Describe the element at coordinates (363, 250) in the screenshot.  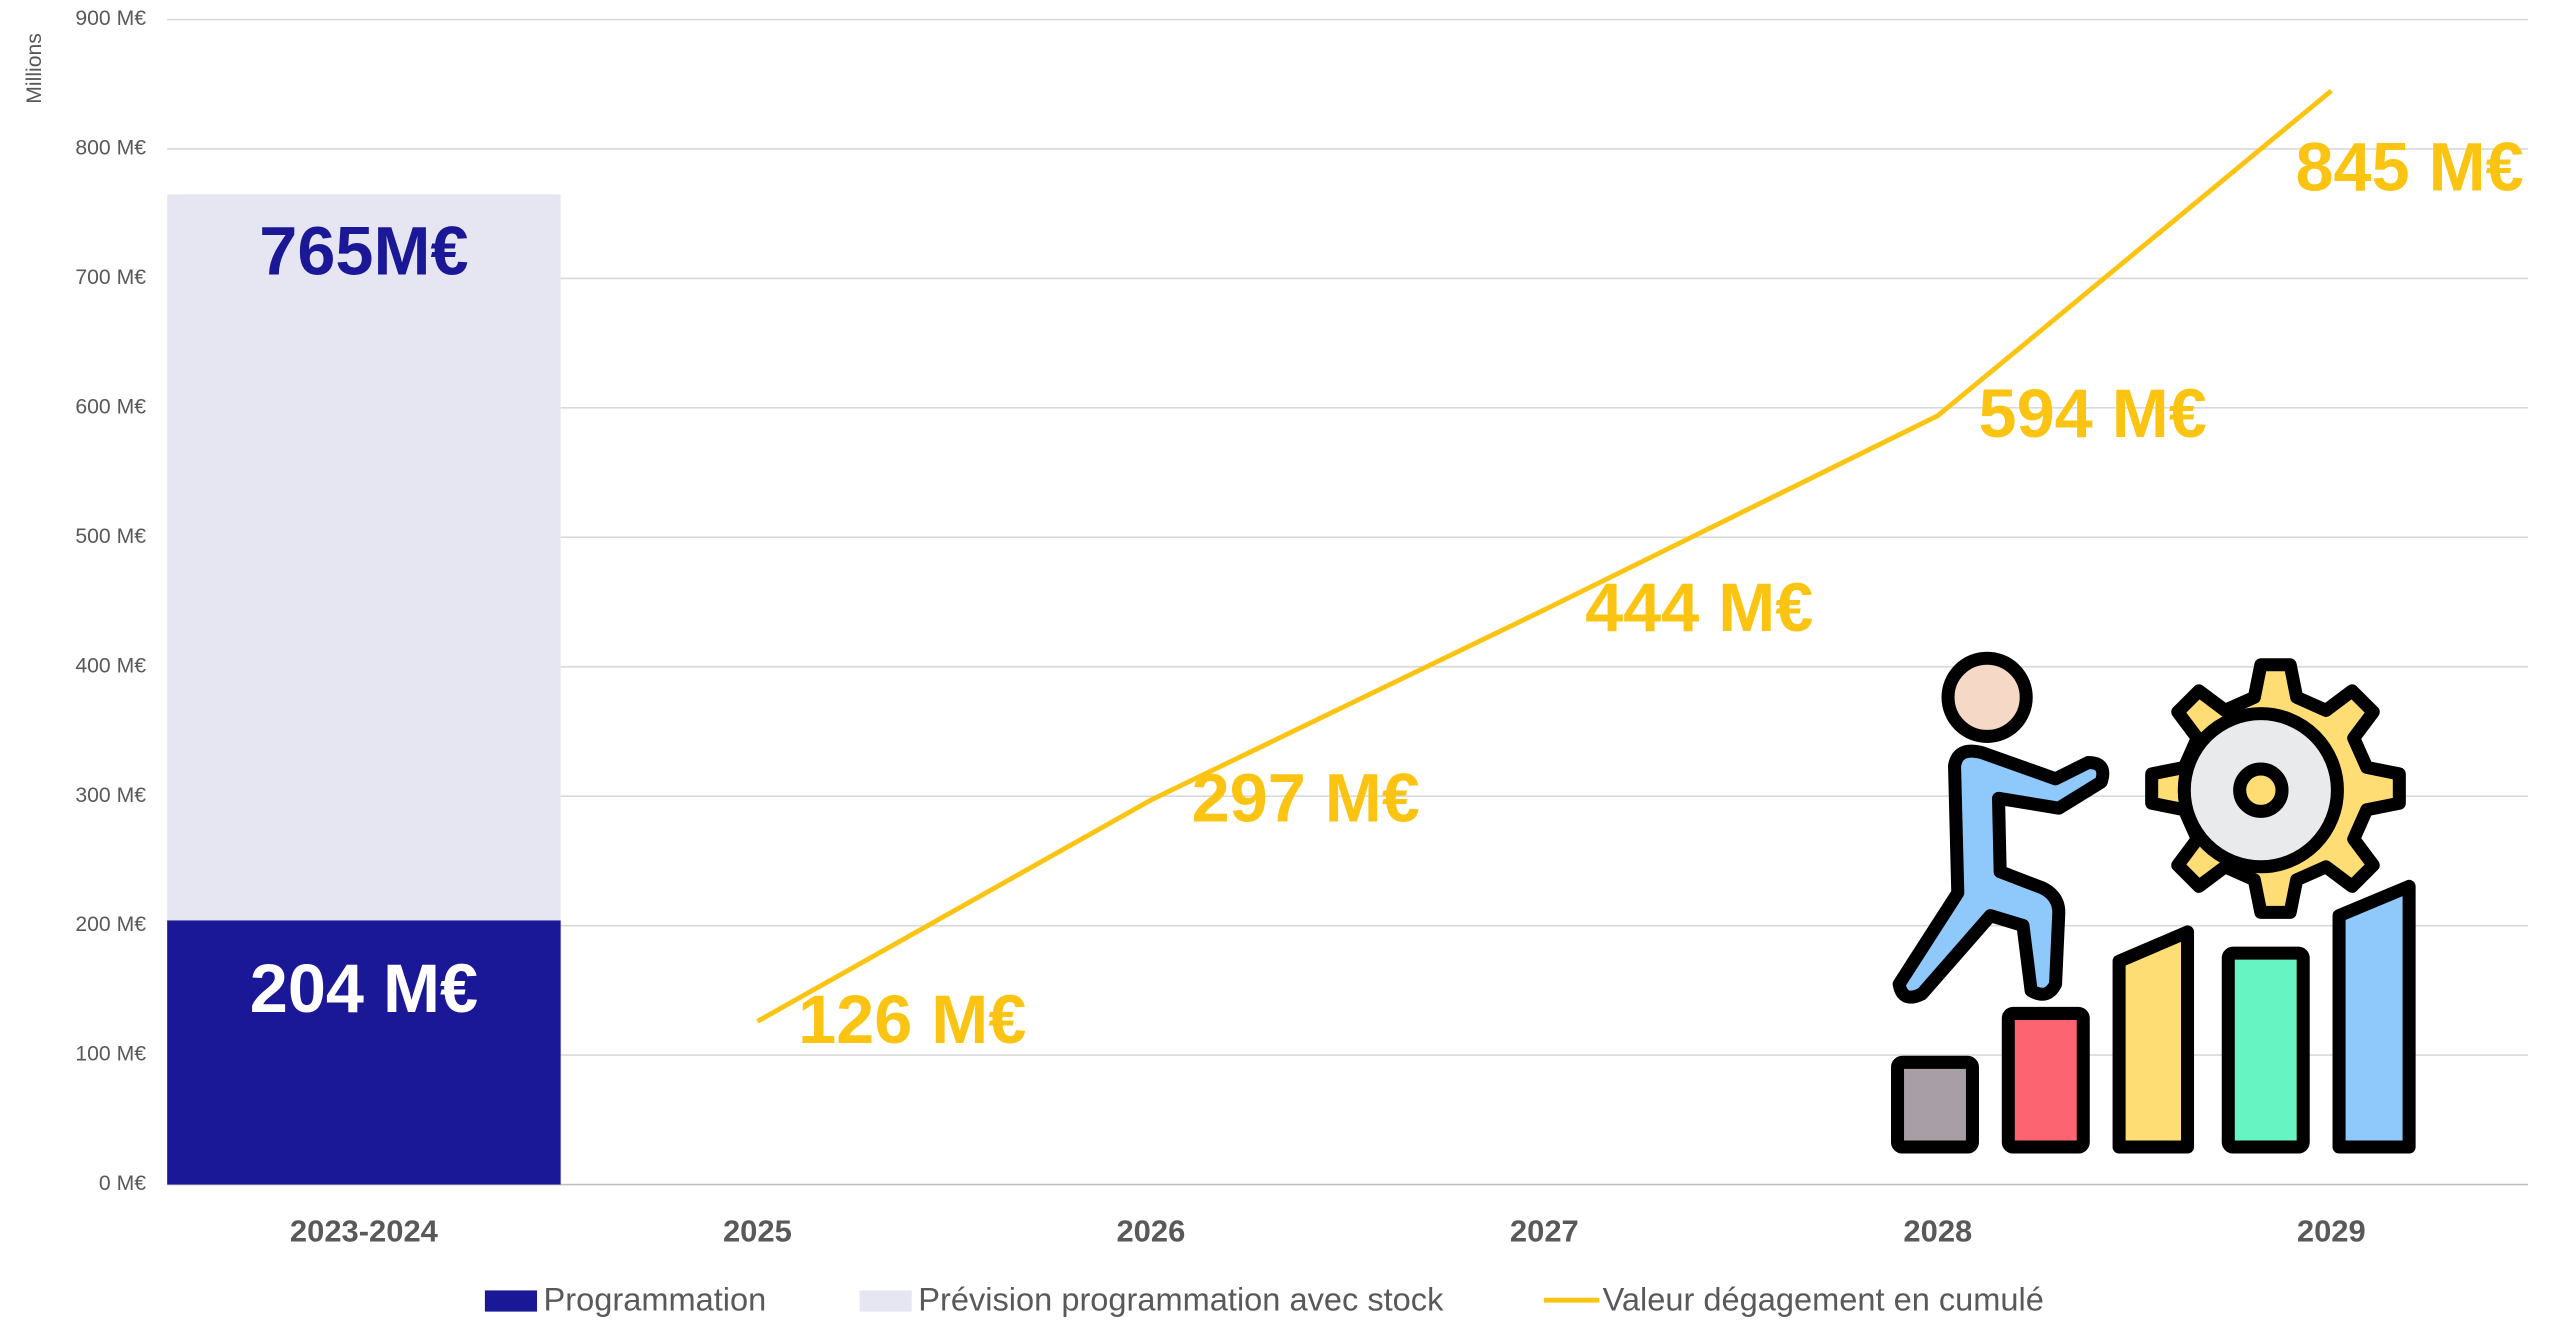
I see `value-label: 765M€` at that location.